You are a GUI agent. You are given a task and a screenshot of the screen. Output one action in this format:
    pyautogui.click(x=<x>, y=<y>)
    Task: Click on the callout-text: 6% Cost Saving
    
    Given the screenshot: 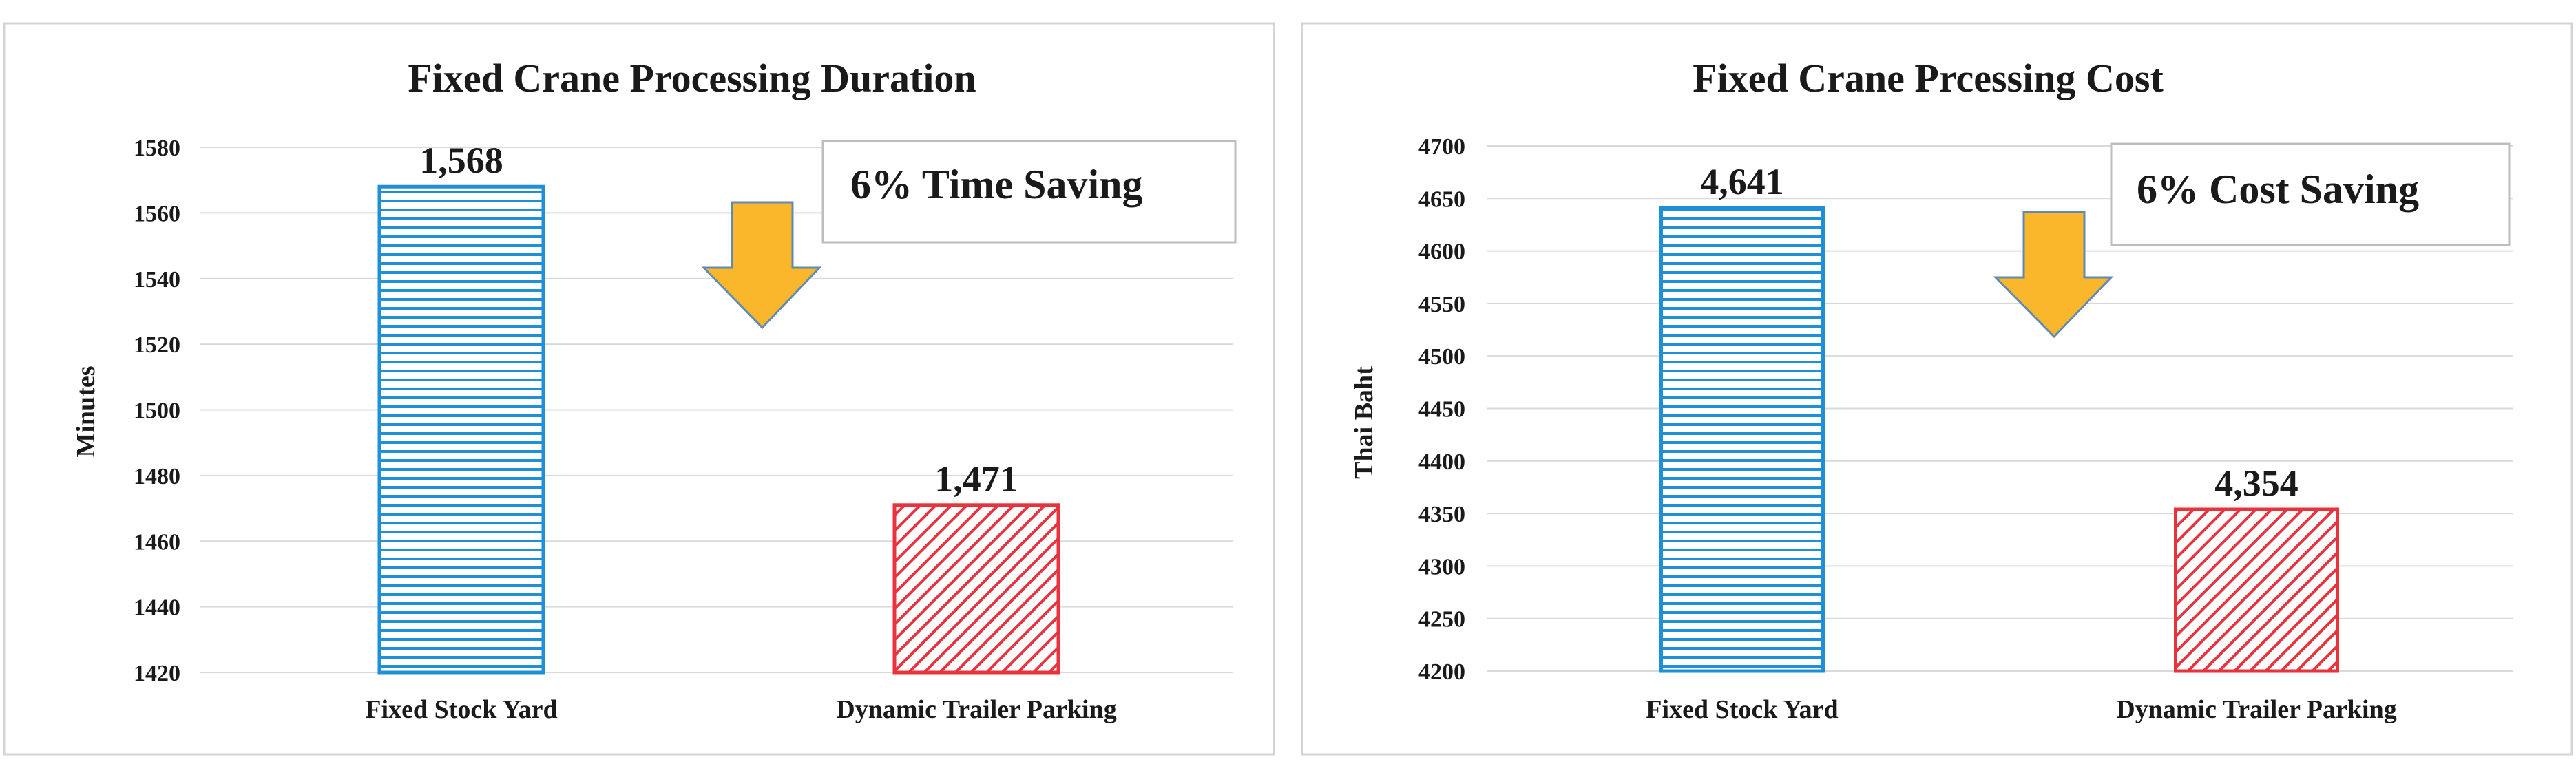 What is the action you would take?
    pyautogui.click(x=2278, y=189)
    